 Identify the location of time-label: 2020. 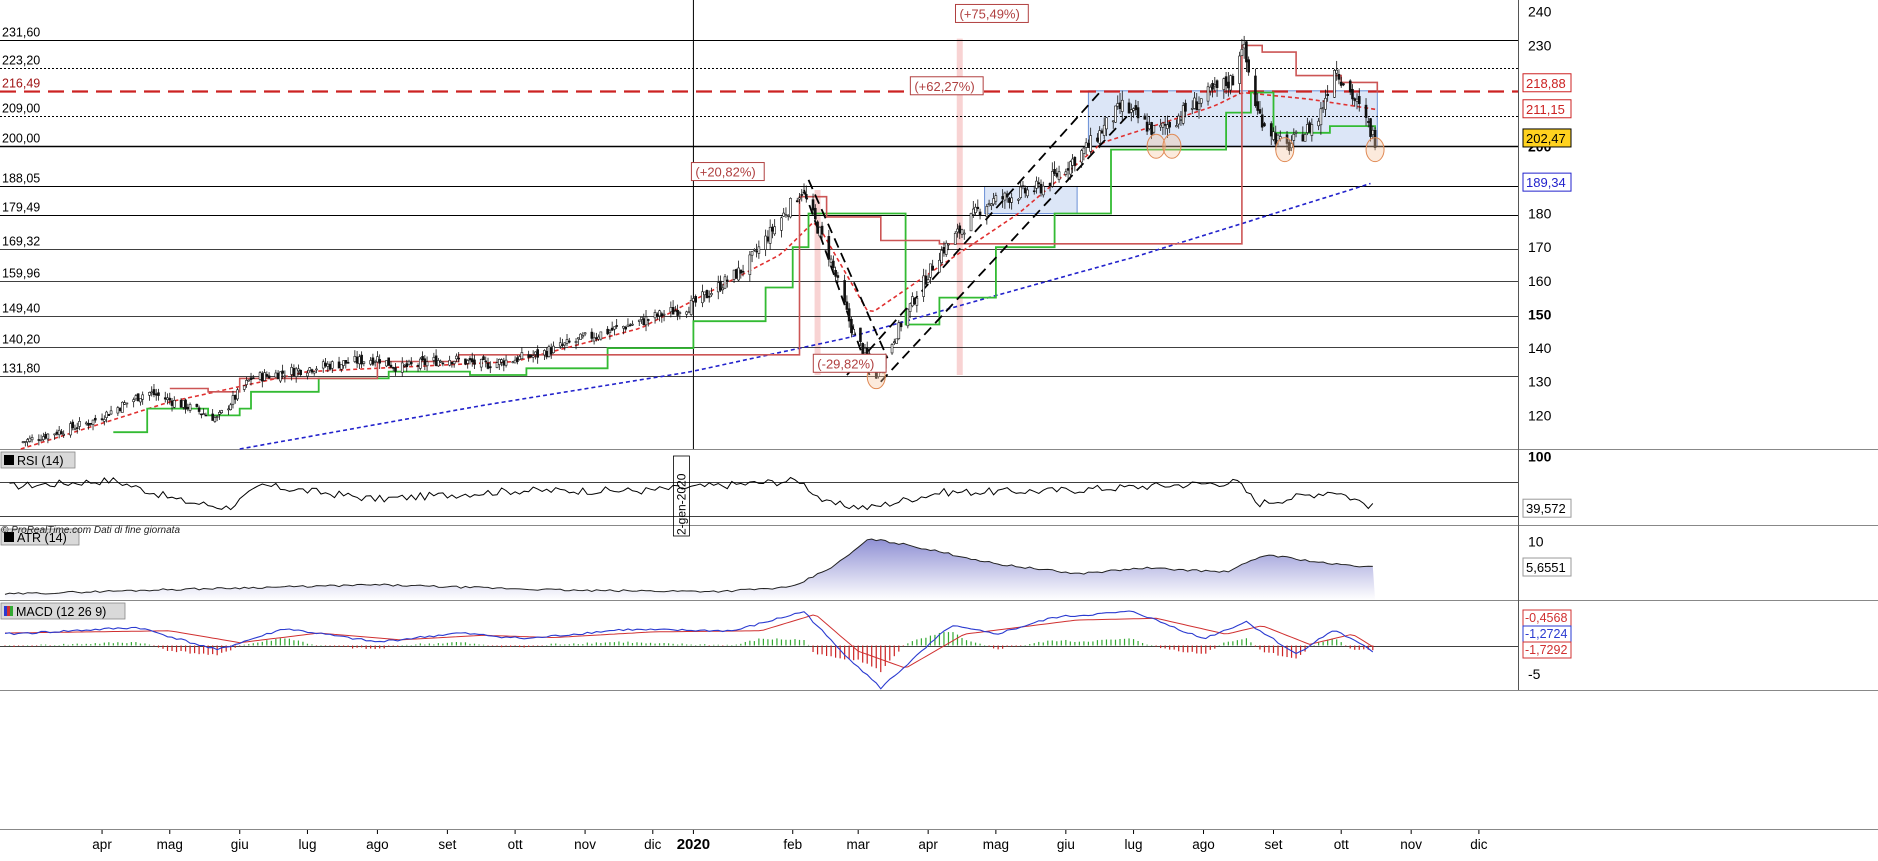
(693, 844).